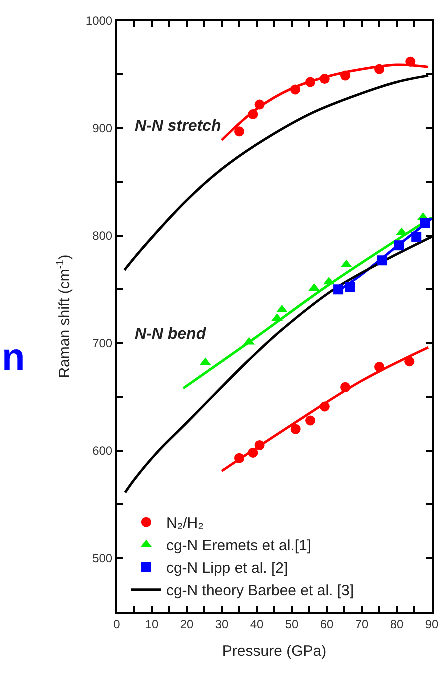  What do you see at coordinates (102, 558) in the screenshot?
I see `y-tick-label: 500` at bounding box center [102, 558].